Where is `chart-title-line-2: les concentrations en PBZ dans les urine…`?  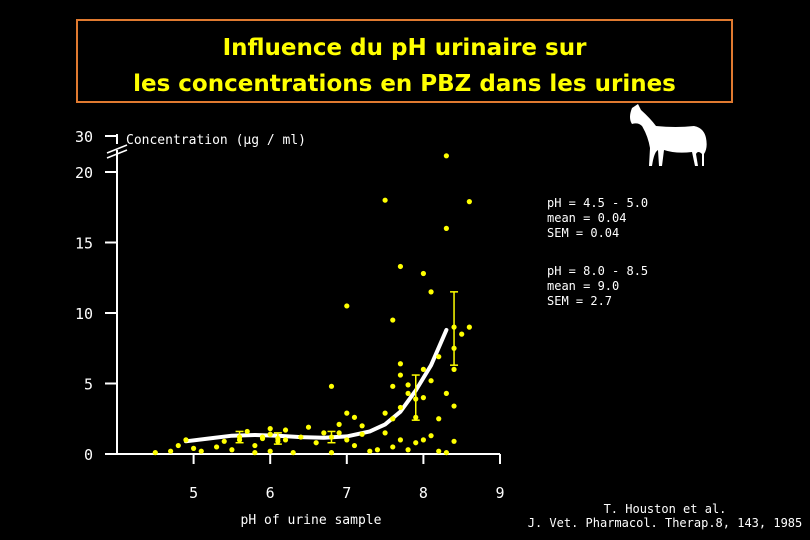
chart-title-line-2: les concentrations en PBZ dans les urine… is located at coordinates (404, 84).